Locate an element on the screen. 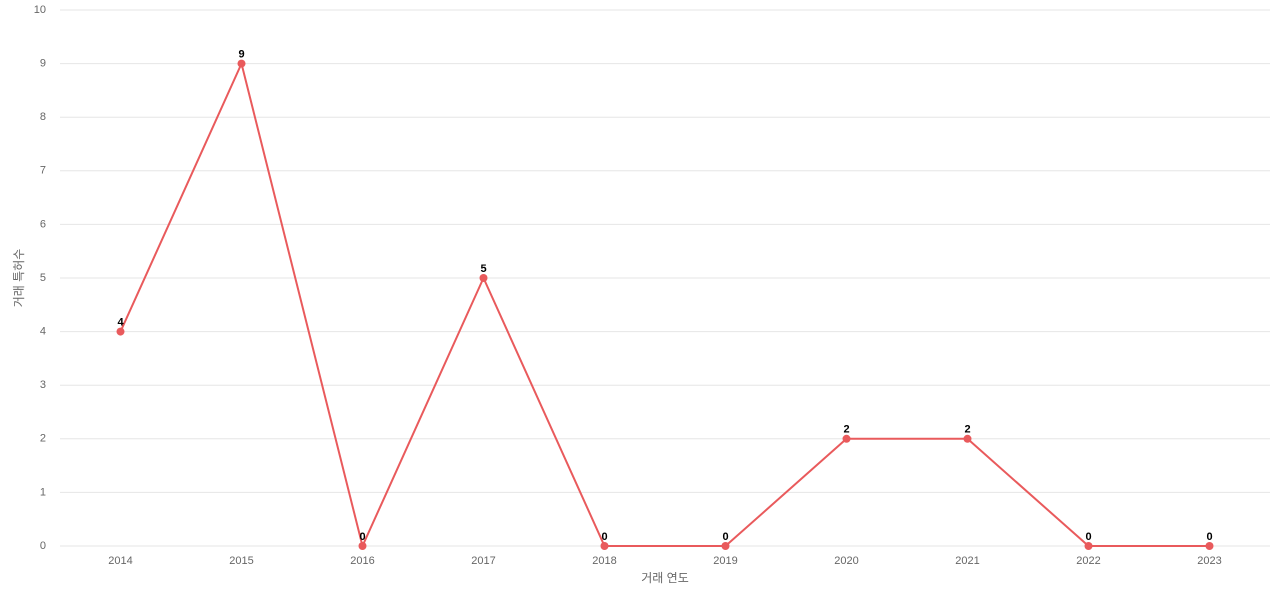 Image resolution: width=1280 pixels, height=605 pixels. value-label: 9 is located at coordinates (241, 55).